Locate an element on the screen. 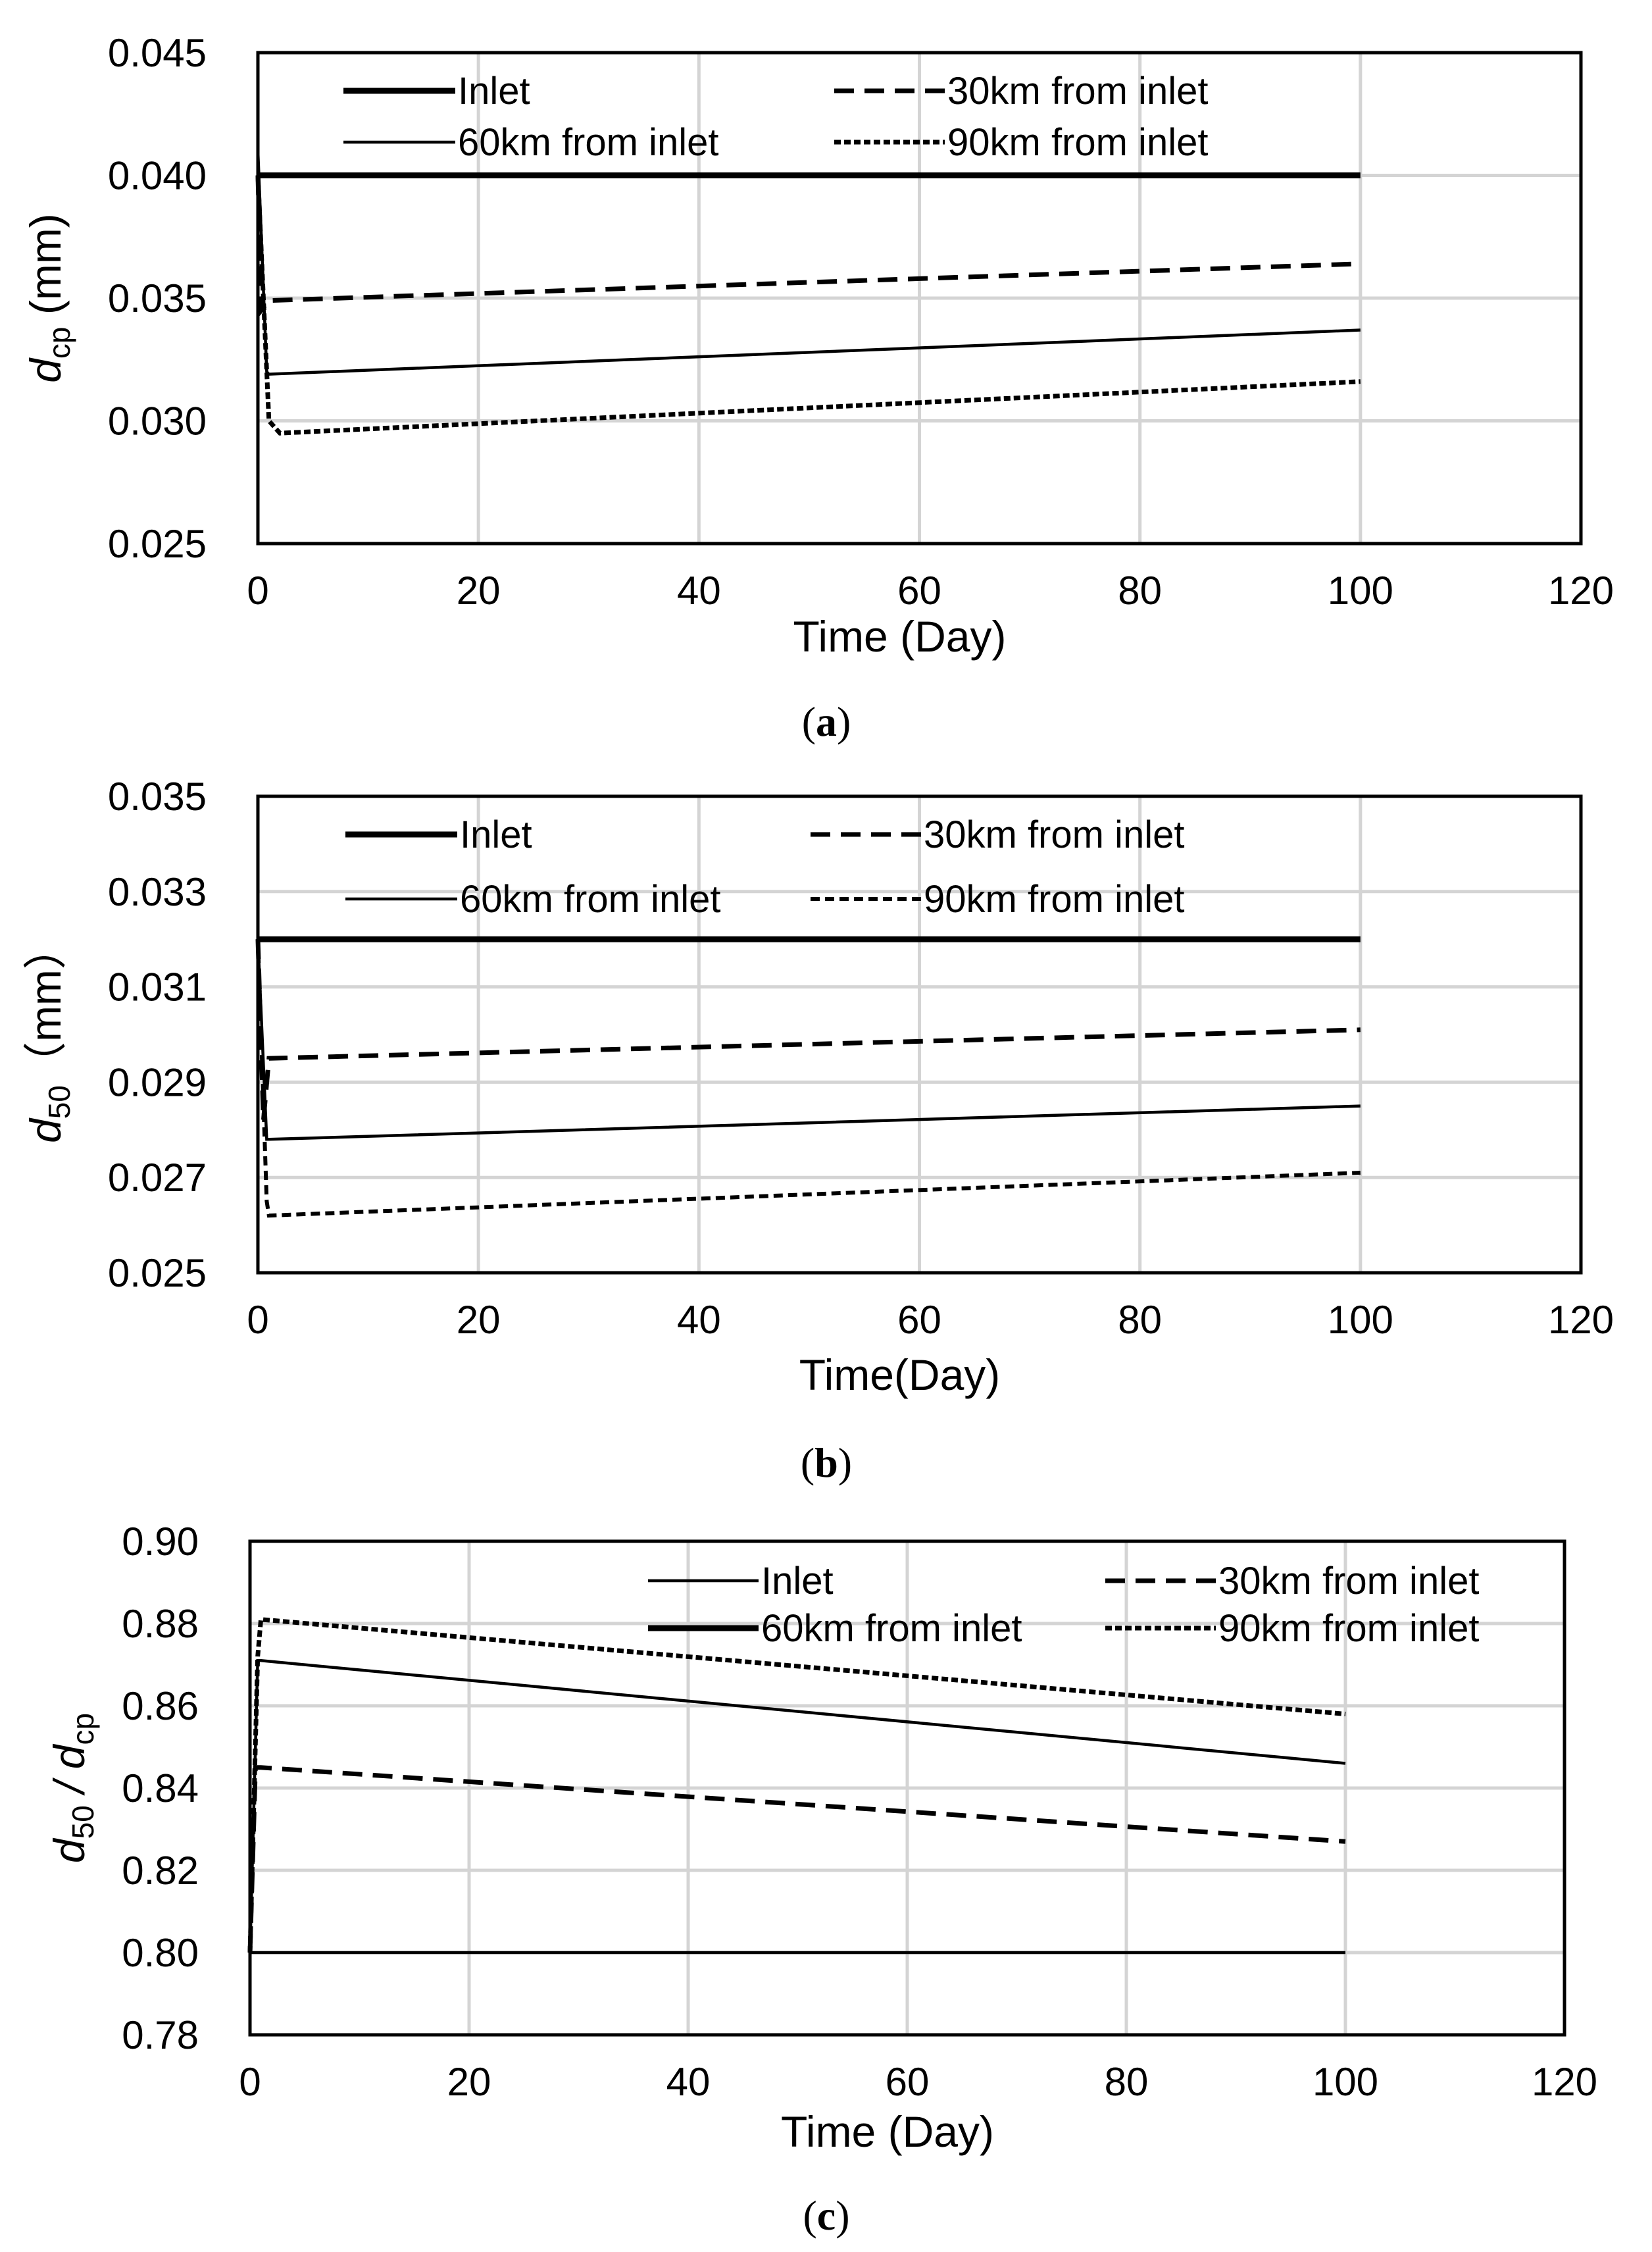 This screenshot has width=1652, height=2252. y-axis-title: d50 / dcp is located at coordinates (73, 1788).